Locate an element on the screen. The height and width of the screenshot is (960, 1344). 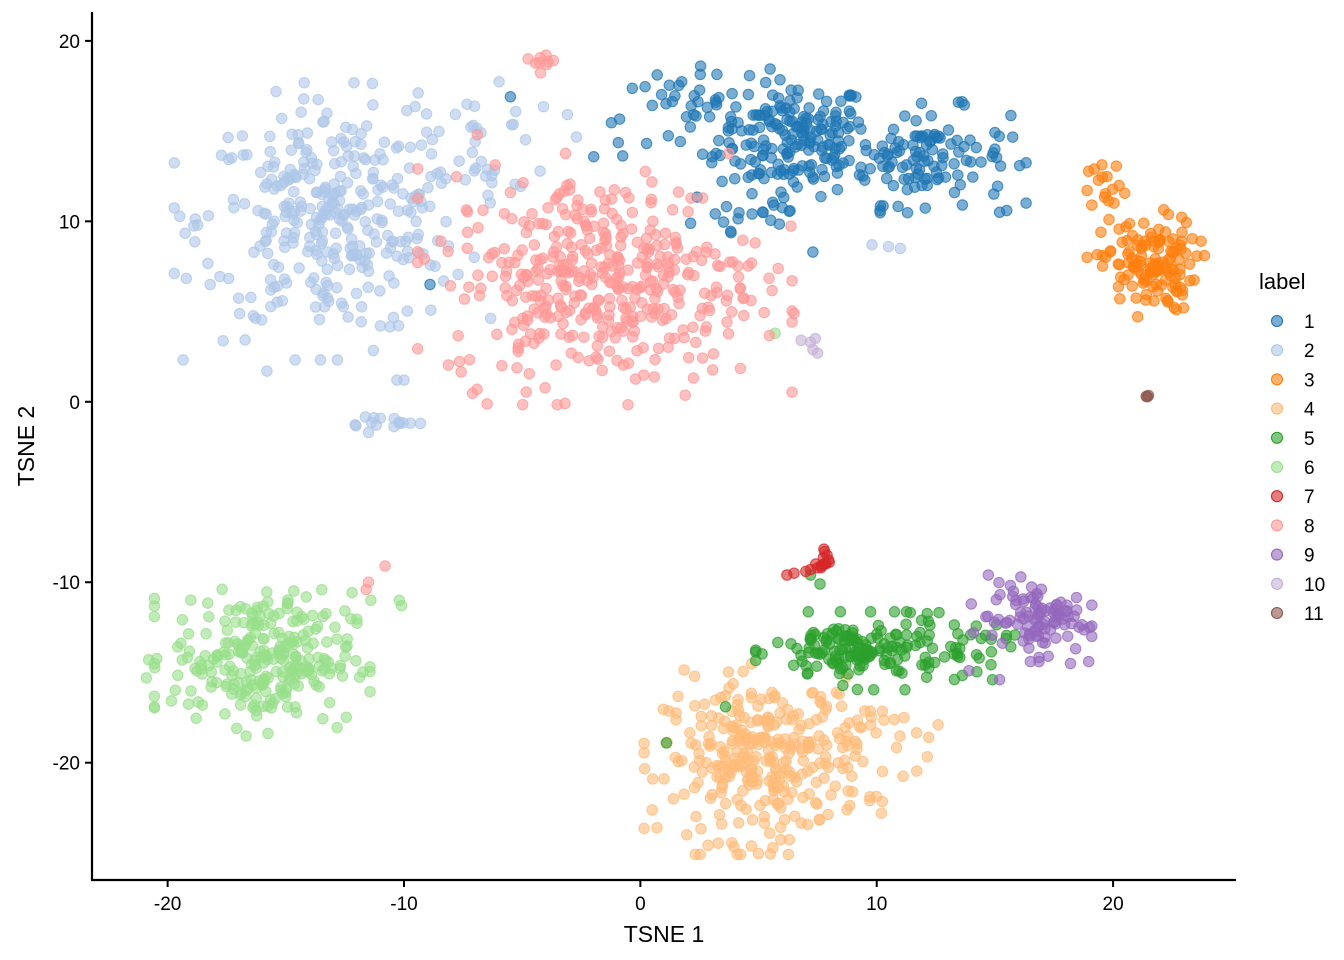
x-tick-label: -10 is located at coordinates (403, 904).